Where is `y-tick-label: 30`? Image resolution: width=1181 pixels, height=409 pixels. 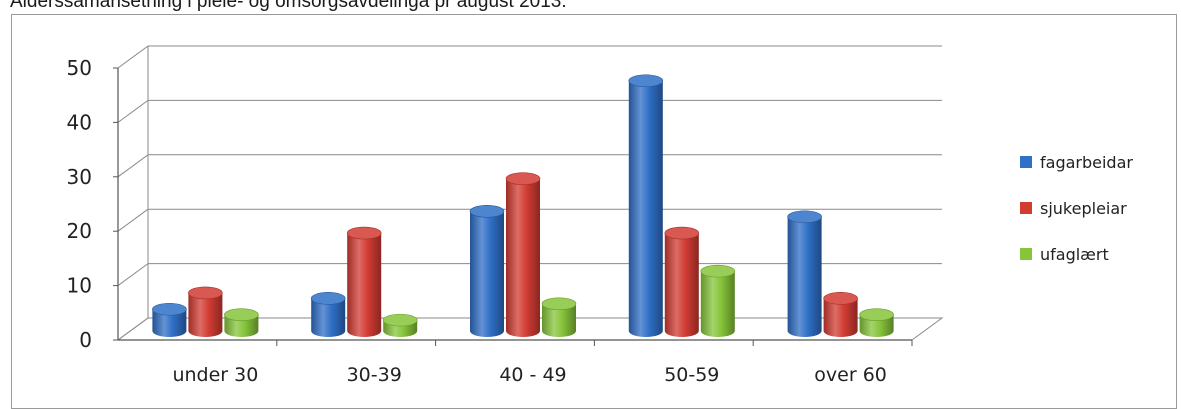
y-tick-label: 30 is located at coordinates (79, 177).